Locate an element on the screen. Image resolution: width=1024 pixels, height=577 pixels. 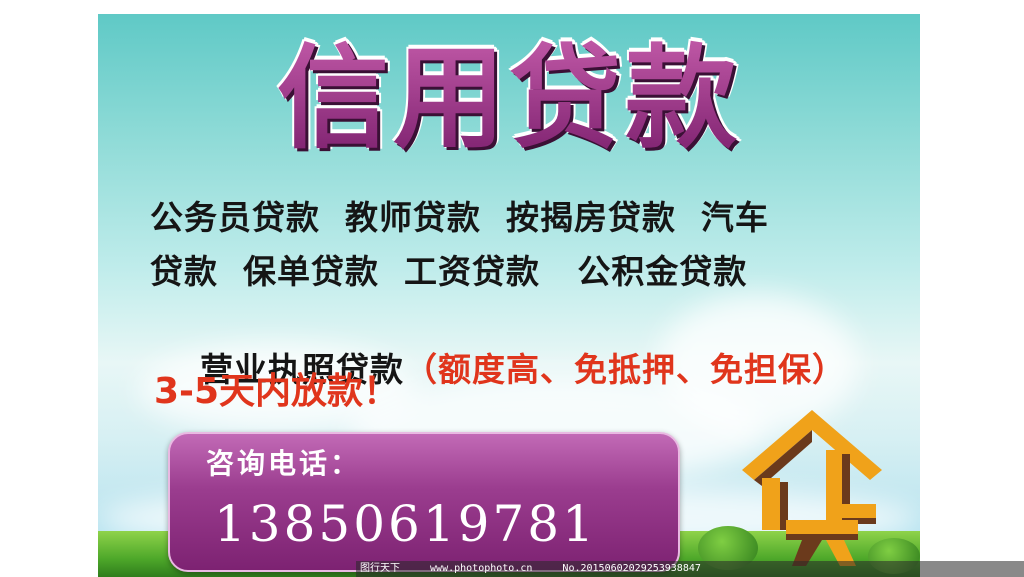
cloud-decoration is located at coordinates (758, 364).